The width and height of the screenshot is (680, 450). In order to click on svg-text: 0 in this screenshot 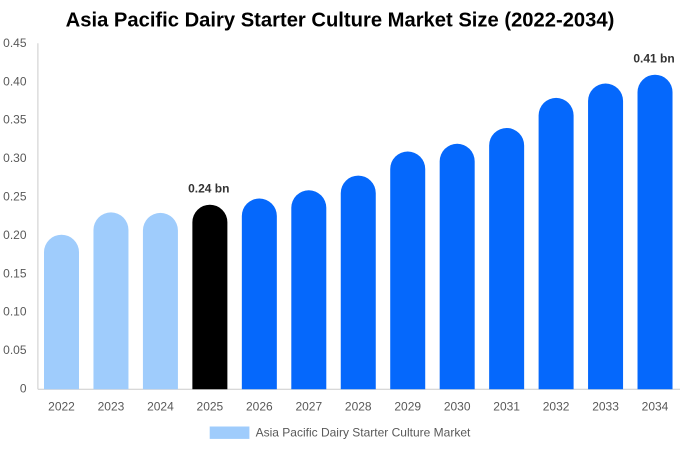, I will do `click(23, 389)`.